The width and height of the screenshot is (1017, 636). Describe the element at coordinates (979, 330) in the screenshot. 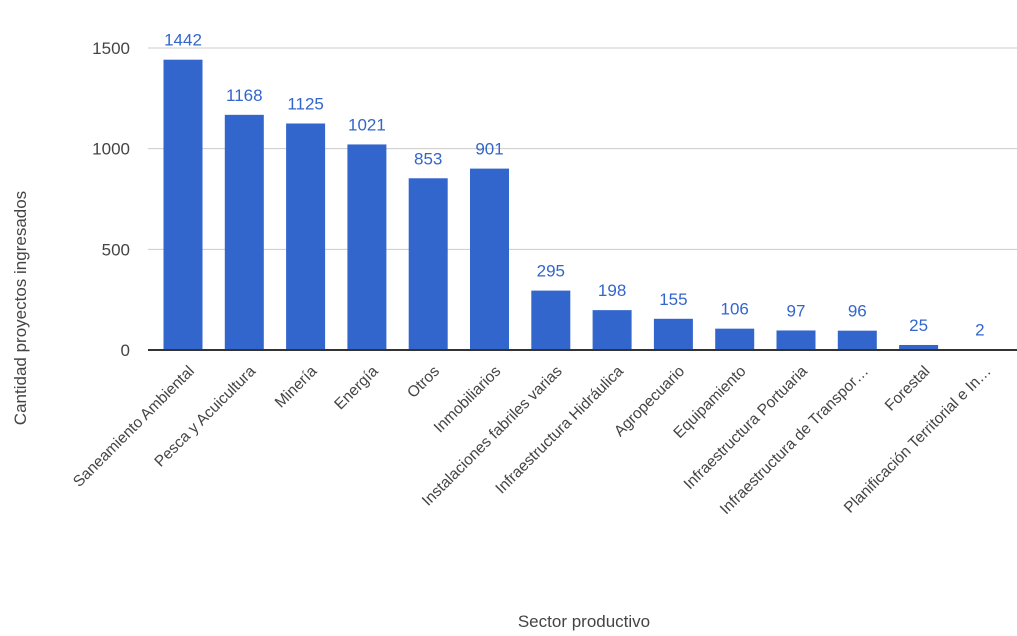

I see `data-label: 2` at that location.